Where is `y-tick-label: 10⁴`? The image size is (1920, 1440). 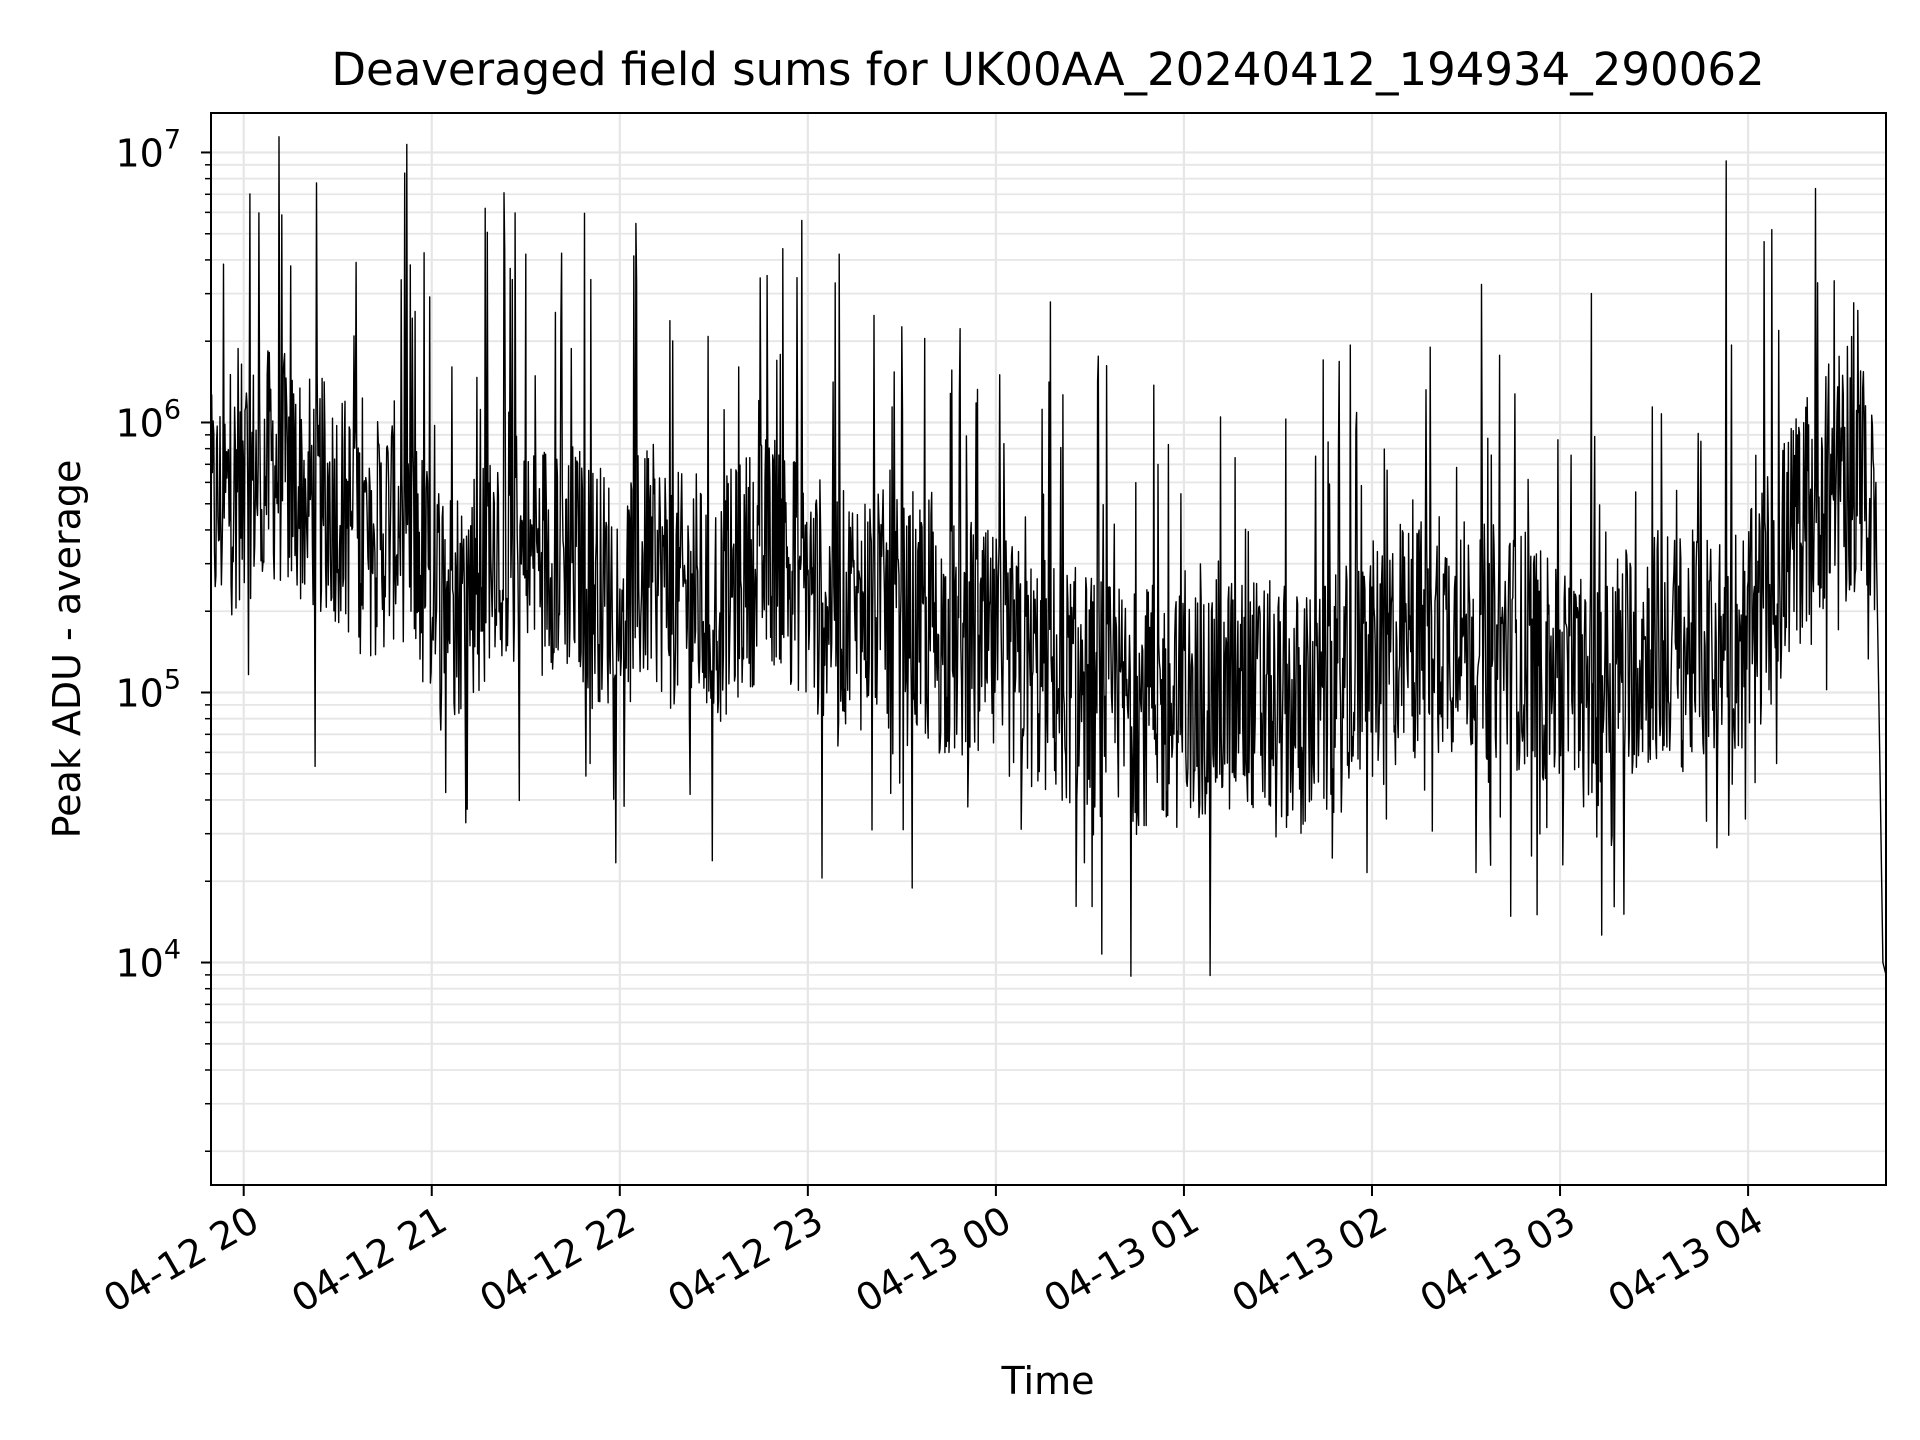 y-tick-label: 10⁴ is located at coordinates (148, 960).